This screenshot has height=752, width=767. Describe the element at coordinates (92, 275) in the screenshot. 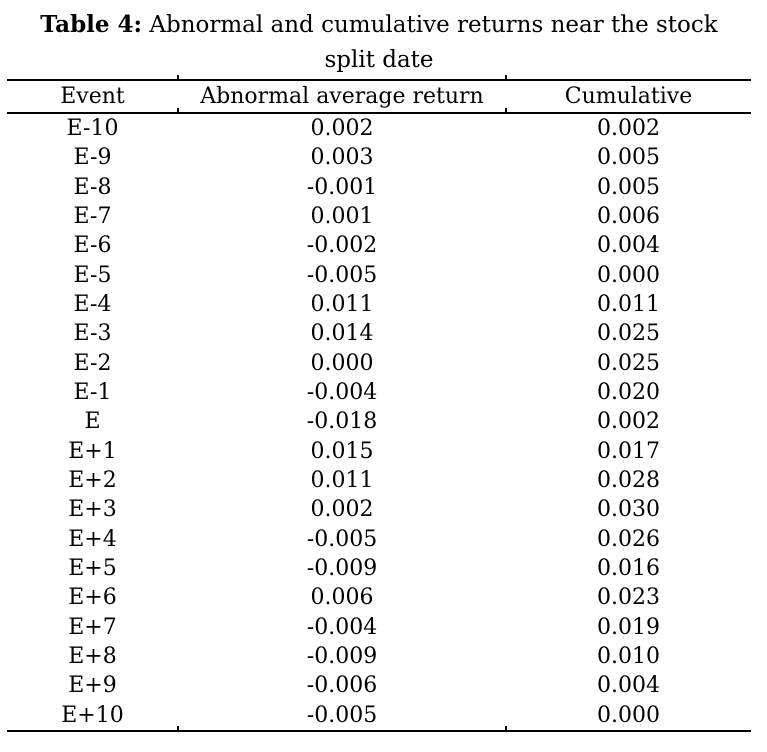

I see `event-cell: E-5` at that location.